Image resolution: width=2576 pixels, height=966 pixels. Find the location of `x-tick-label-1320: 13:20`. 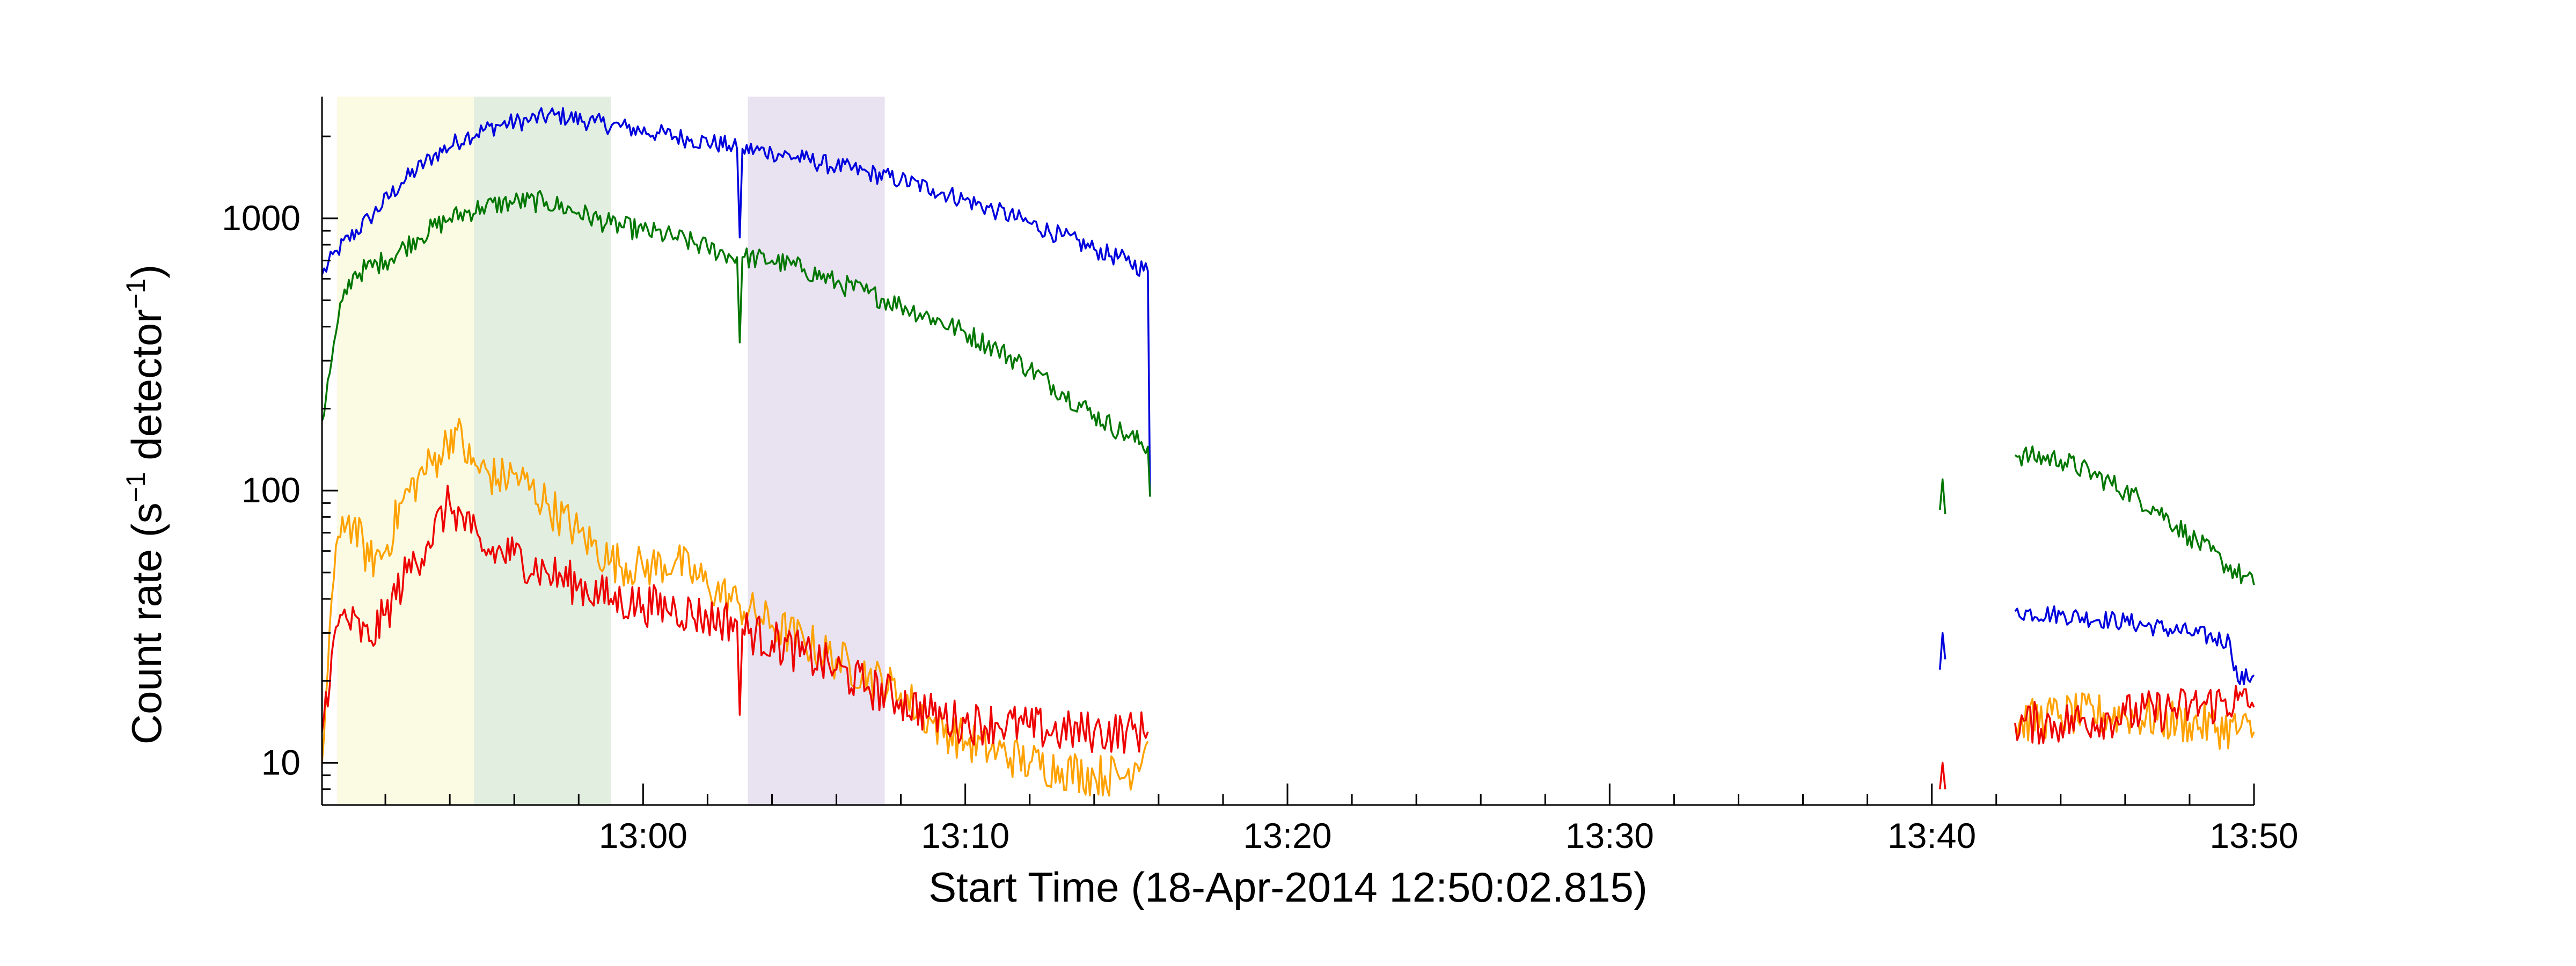

x-tick-label-1320: 13:20 is located at coordinates (1287, 835).